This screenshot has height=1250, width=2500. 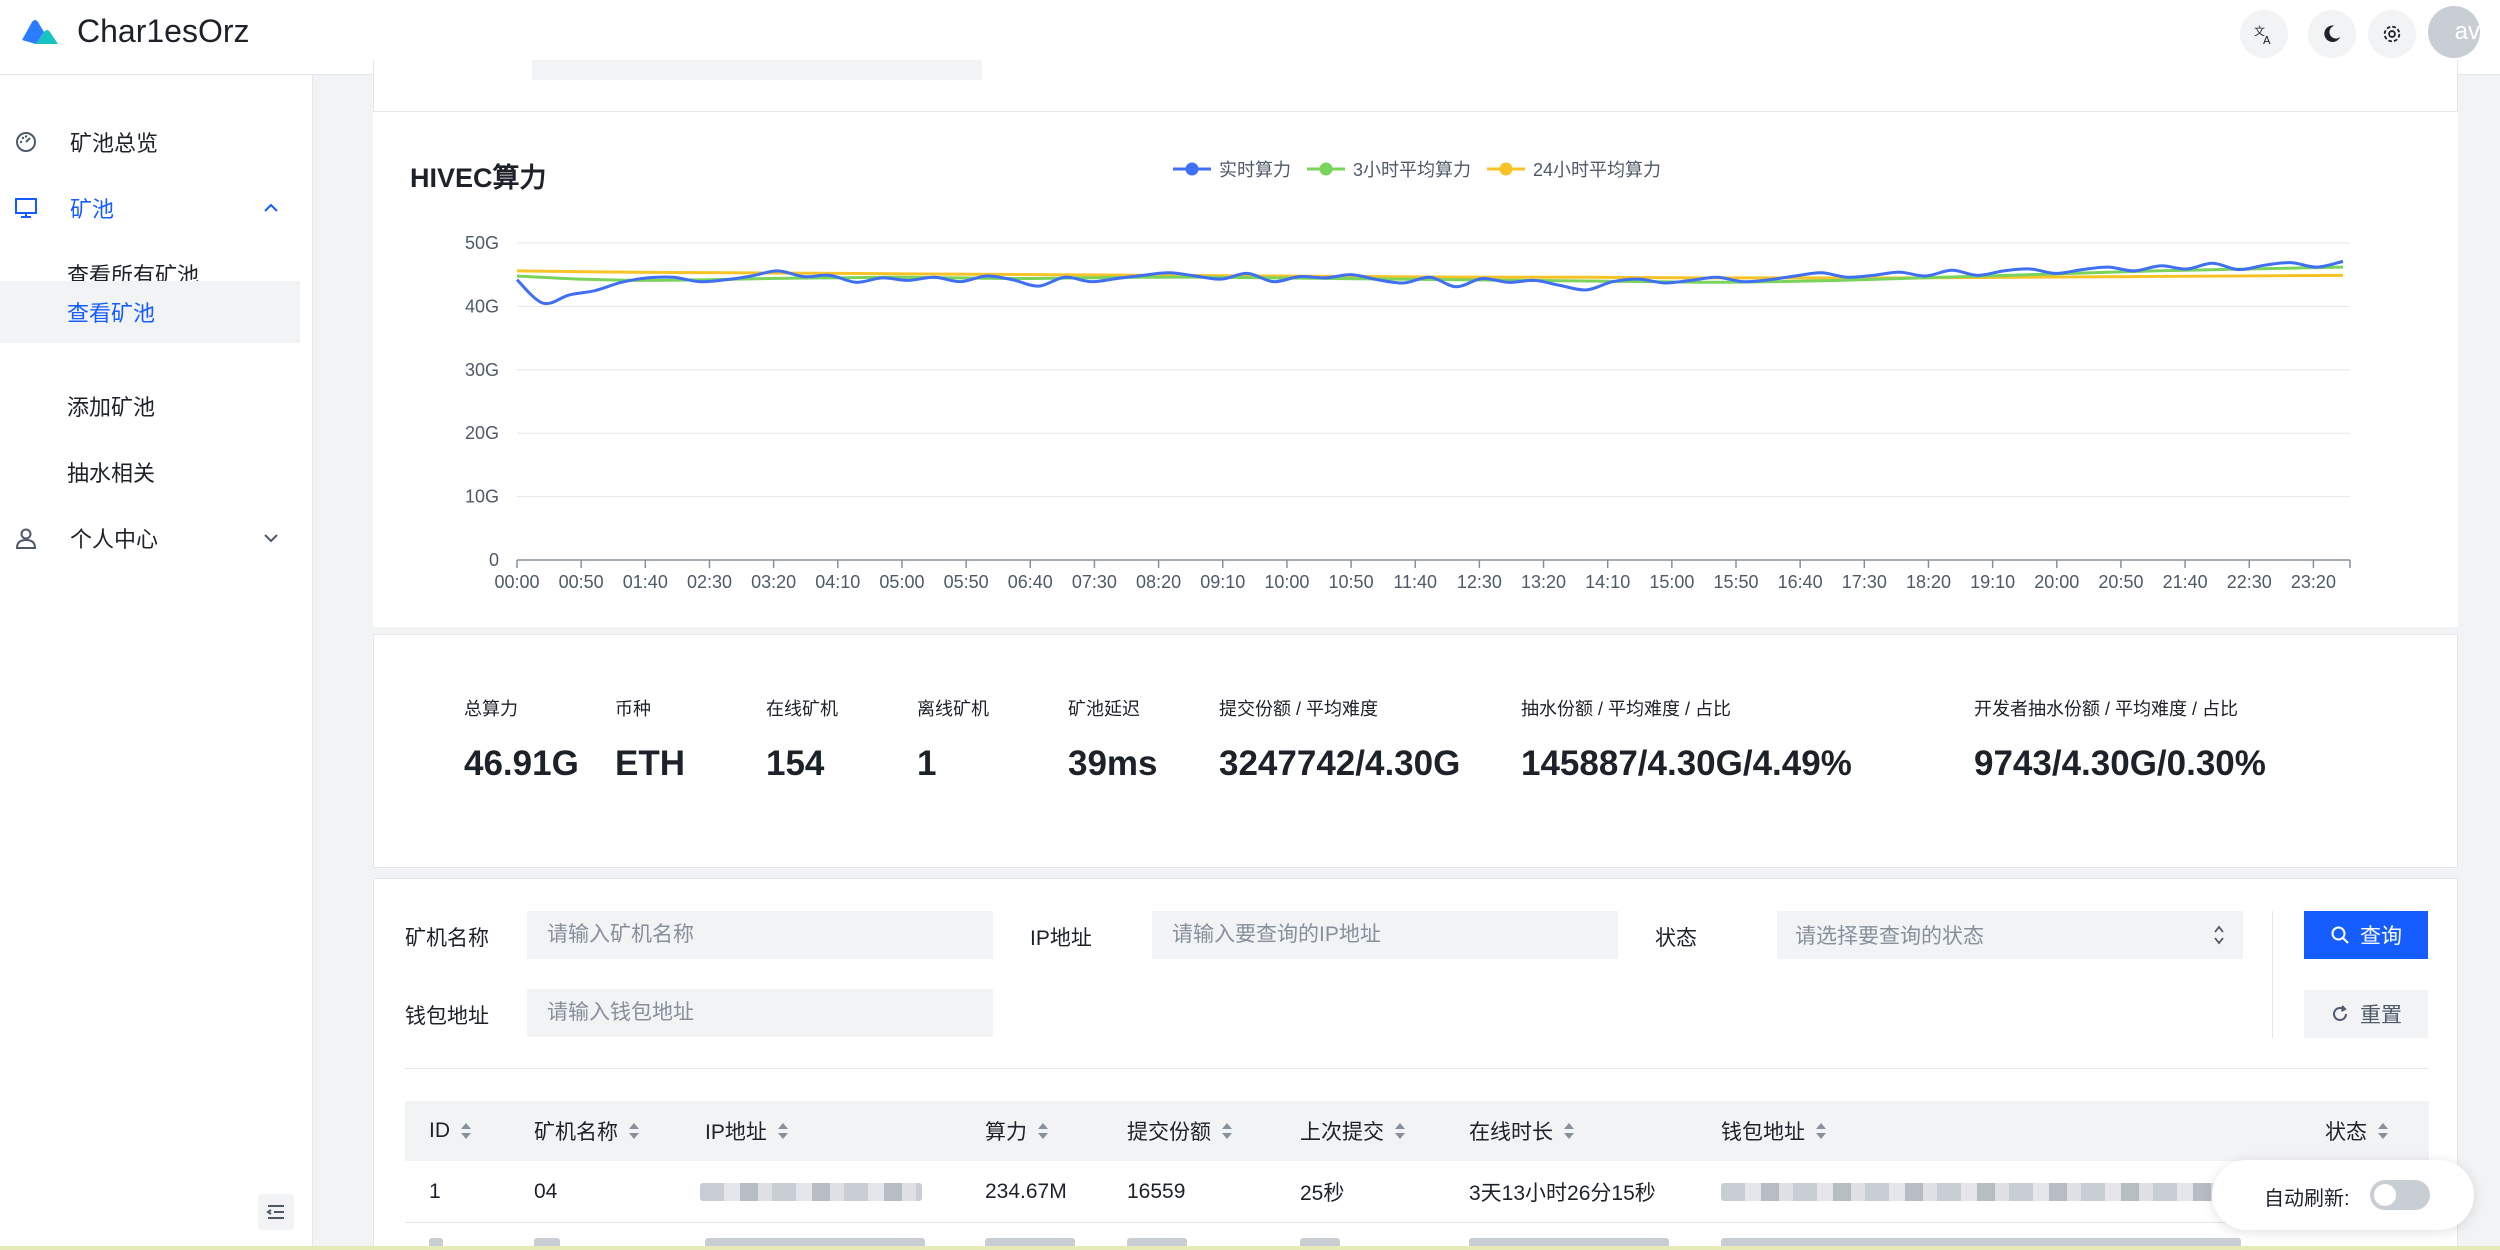 I want to click on x-tick-label: 06:40, so click(x=1030, y=582).